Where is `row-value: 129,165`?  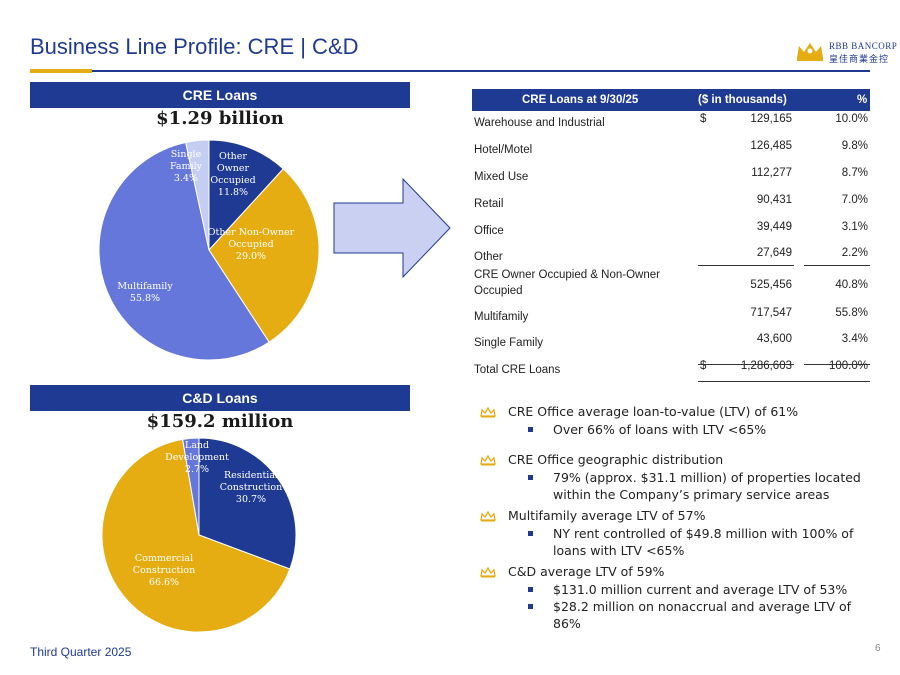 row-value: 129,165 is located at coordinates (771, 119).